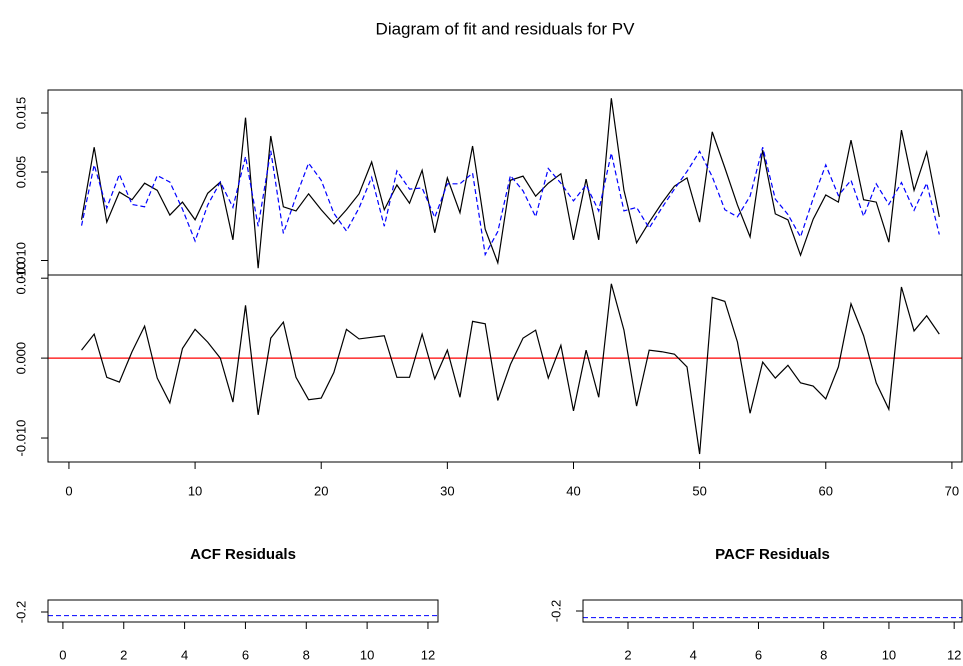 The width and height of the screenshot is (963, 666). What do you see at coordinates (699, 490) in the screenshot?
I see `x-tick-label: 50` at bounding box center [699, 490].